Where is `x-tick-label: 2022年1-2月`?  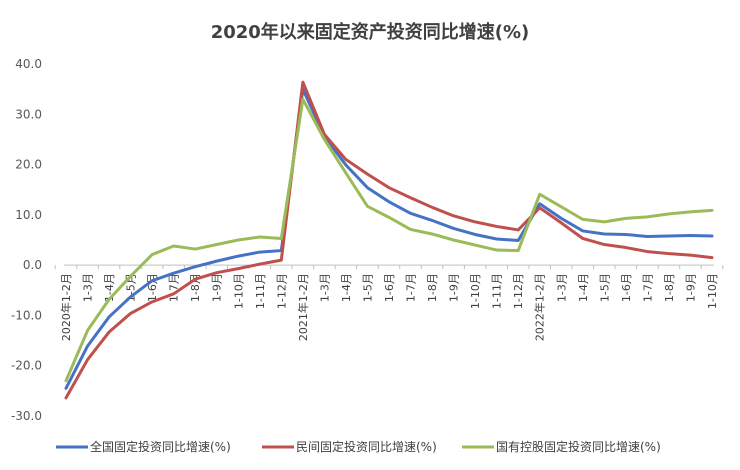 x-tick-label: 2022年1-2月 is located at coordinates (540, 307).